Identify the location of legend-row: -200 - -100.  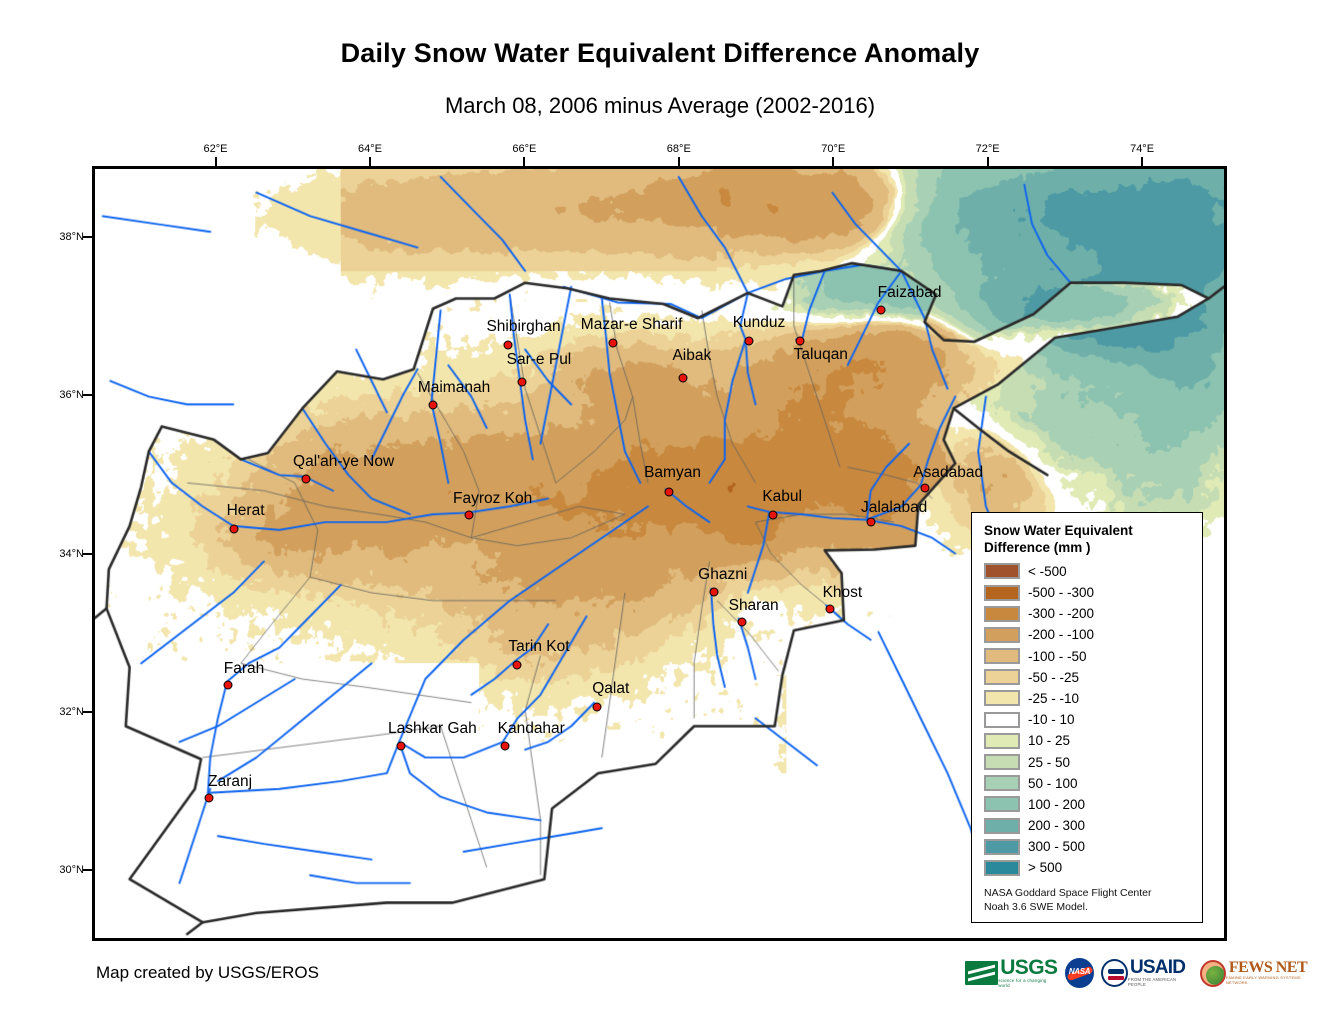
(1093, 634).